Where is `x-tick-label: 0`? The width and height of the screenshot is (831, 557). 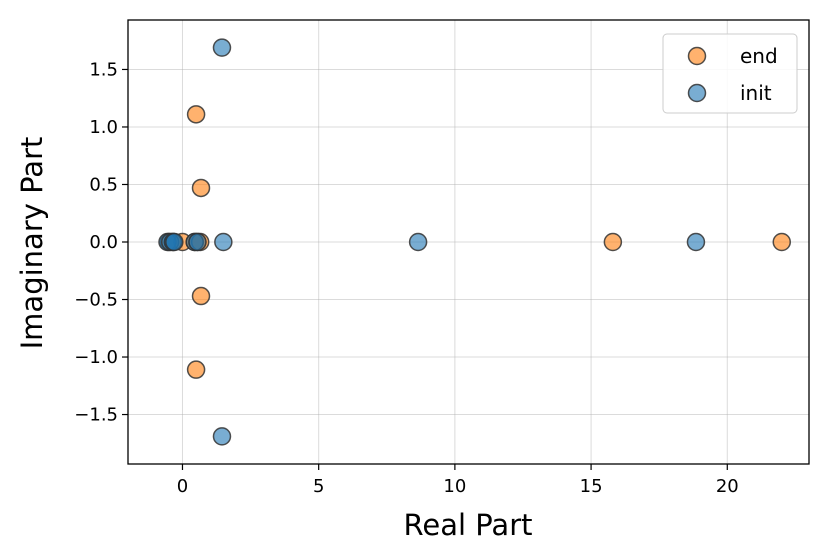 x-tick-label: 0 is located at coordinates (182, 486).